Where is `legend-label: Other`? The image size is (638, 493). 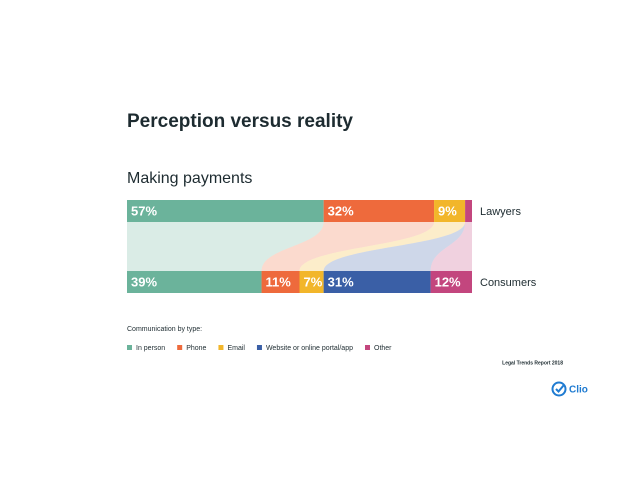 legend-label: Other is located at coordinates (383, 348).